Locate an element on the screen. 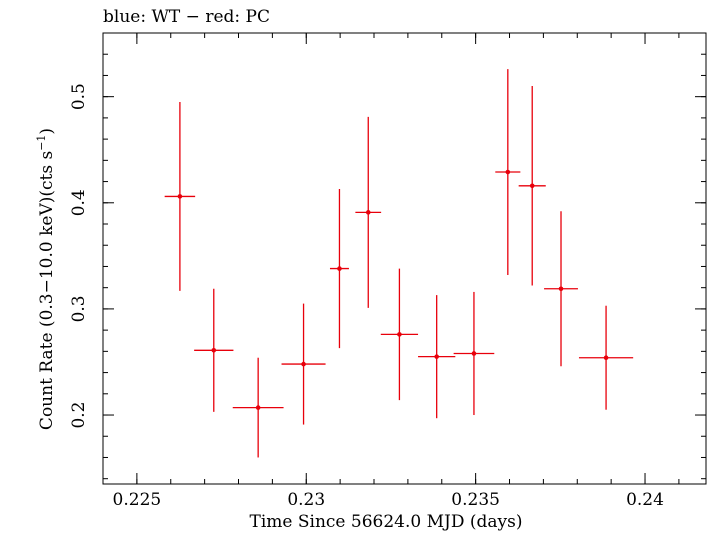 This screenshot has width=709, height=536. x-axis-label: Time Since 56624.0 MJD (days) is located at coordinates (386, 522).